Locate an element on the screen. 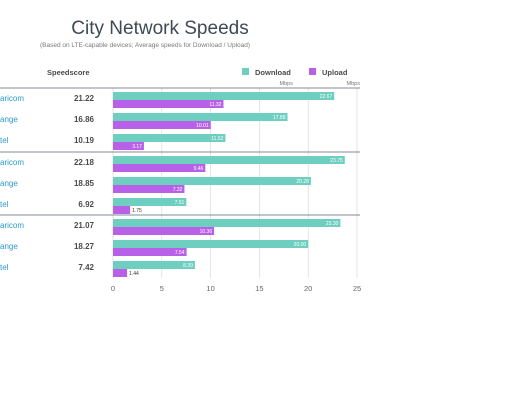 This screenshot has height=400, width=511. speedscore-value: 7.42 is located at coordinates (86, 267).